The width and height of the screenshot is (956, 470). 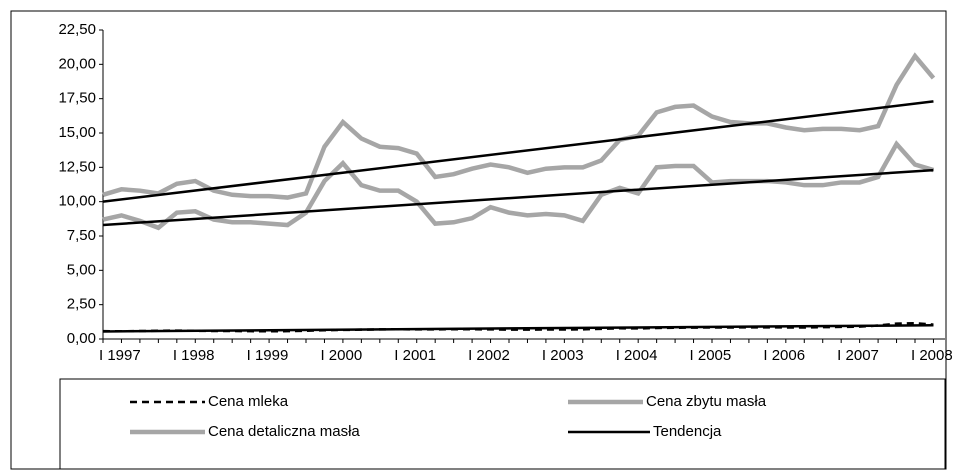 What do you see at coordinates (120, 355) in the screenshot?
I see `x-tick-label: I 1997` at bounding box center [120, 355].